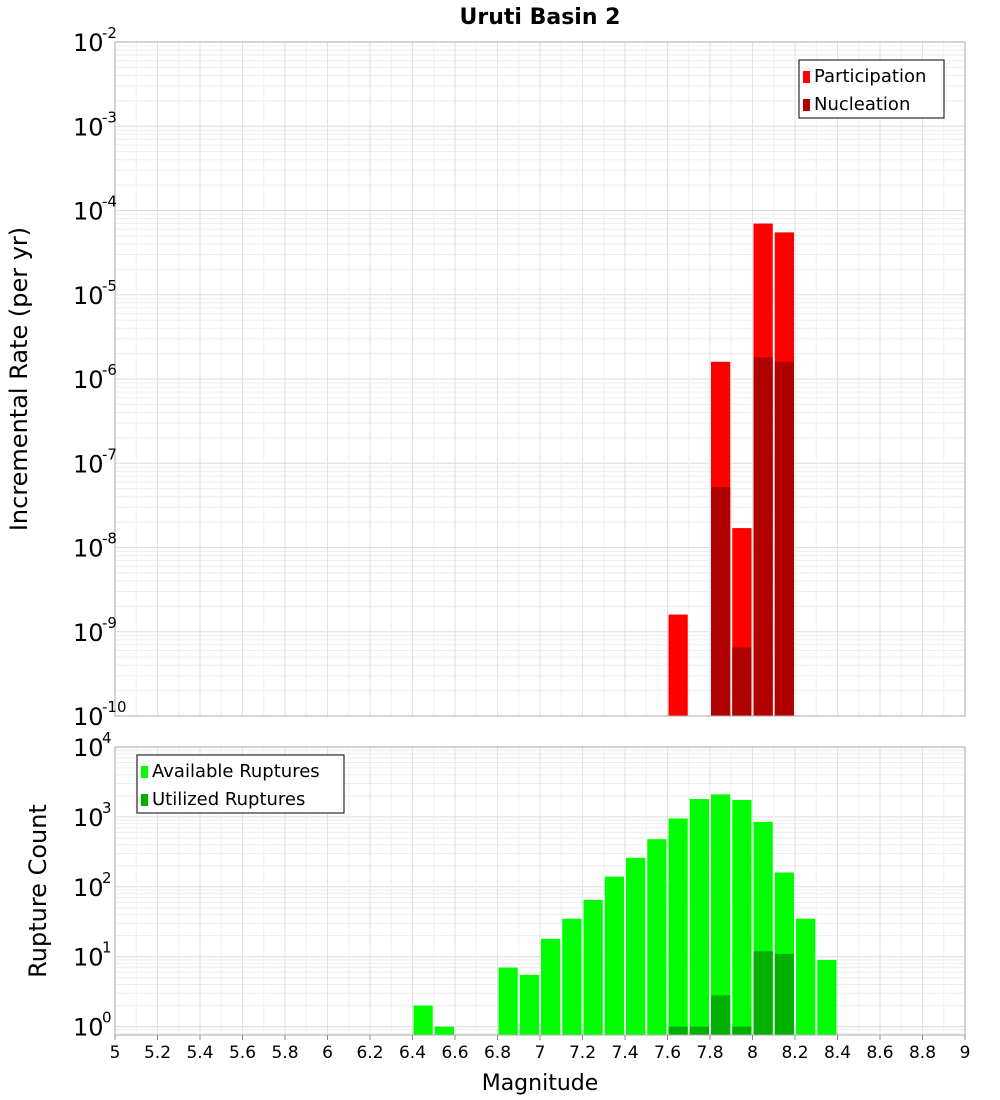 This screenshot has height=1100, width=1000. What do you see at coordinates (794, 1053) in the screenshot?
I see `x-tick-label: 8.2` at bounding box center [794, 1053].